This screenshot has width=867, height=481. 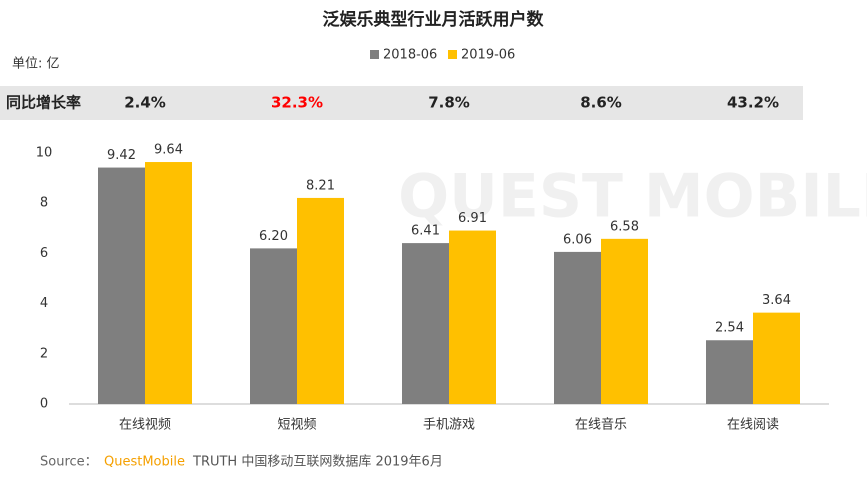 What do you see at coordinates (44, 253) in the screenshot?
I see `y-tick-label: 6` at bounding box center [44, 253].